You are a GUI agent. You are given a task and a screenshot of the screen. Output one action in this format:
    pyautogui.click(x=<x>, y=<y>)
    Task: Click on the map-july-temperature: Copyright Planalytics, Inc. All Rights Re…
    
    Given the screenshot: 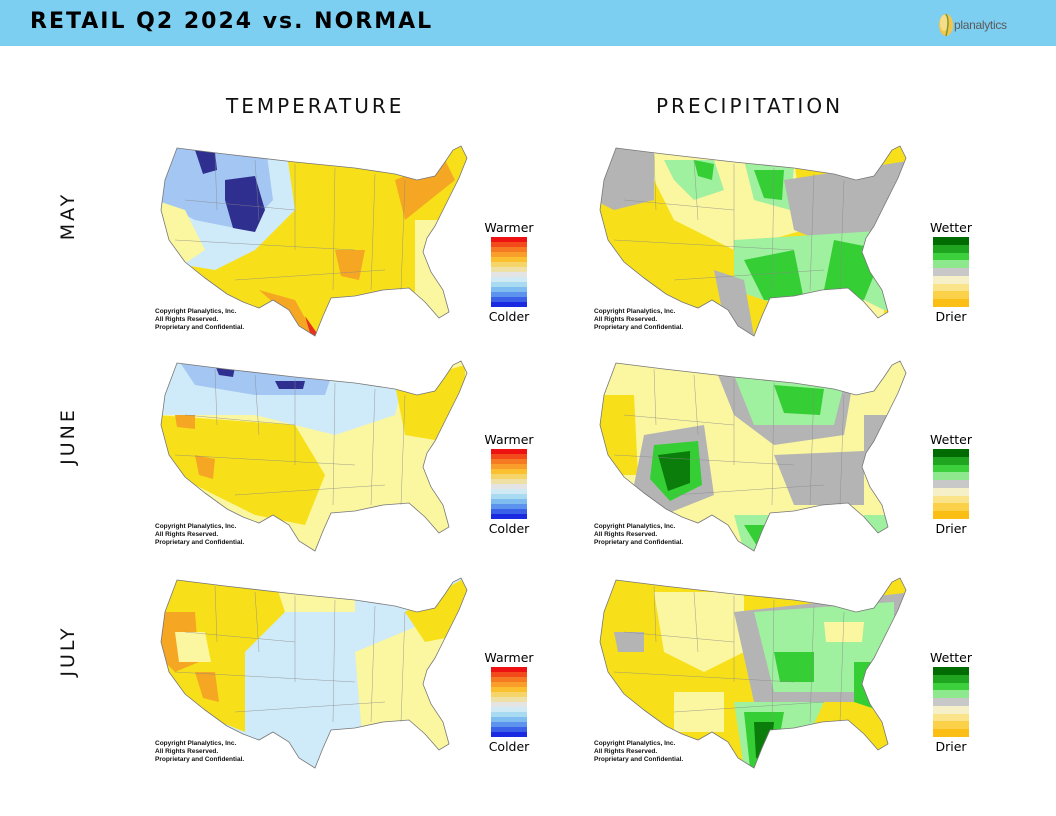 What is the action you would take?
    pyautogui.click(x=315, y=672)
    